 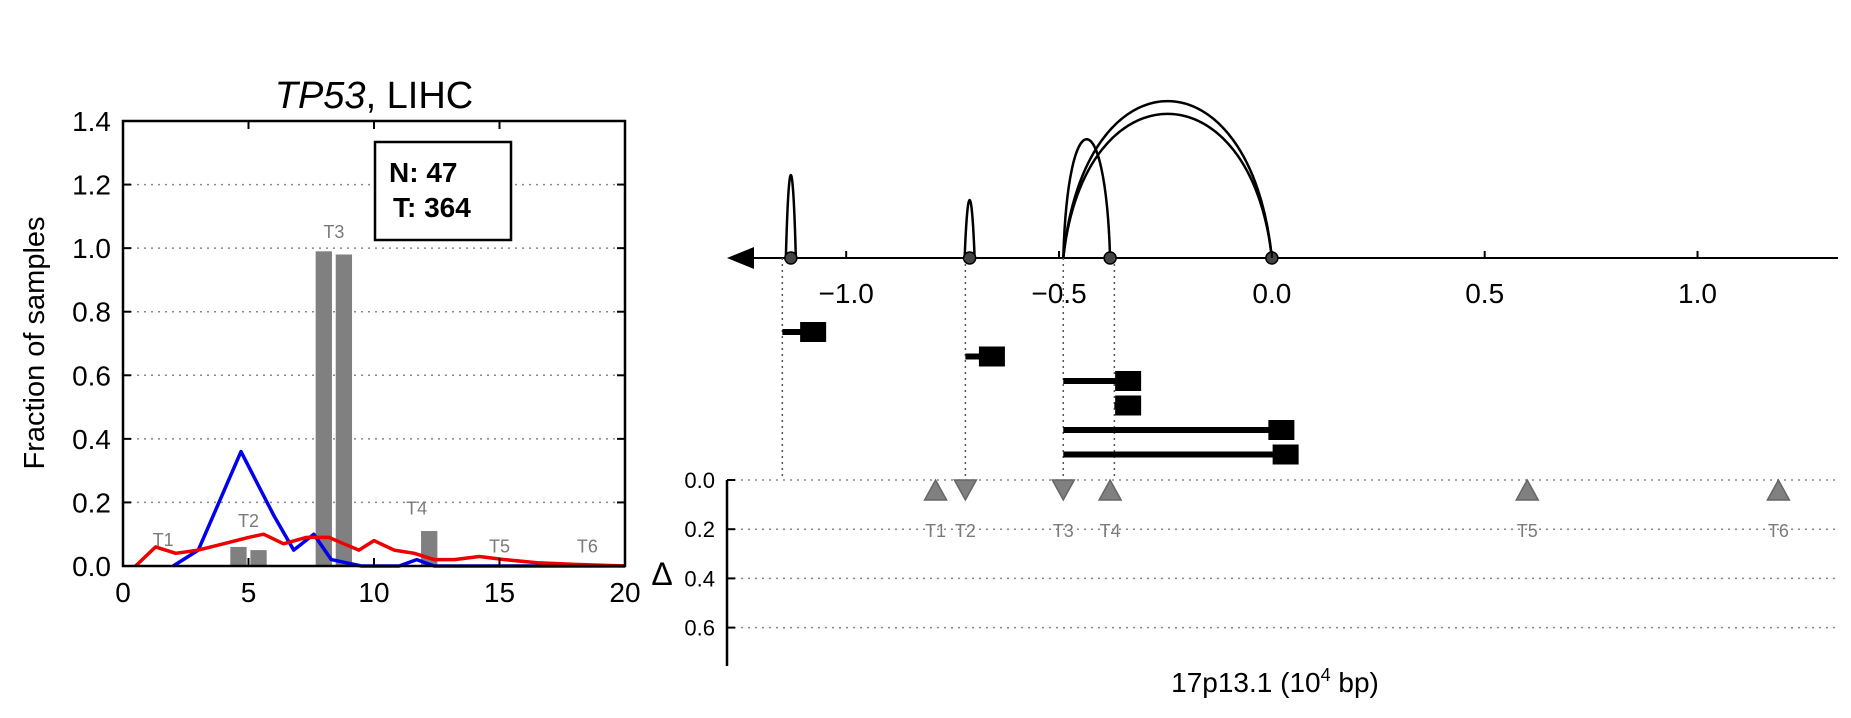 I want to click on genomic-x-ticks: −1.0 −0.5 0.0 0.5 1.0, so click(x=1268, y=280).